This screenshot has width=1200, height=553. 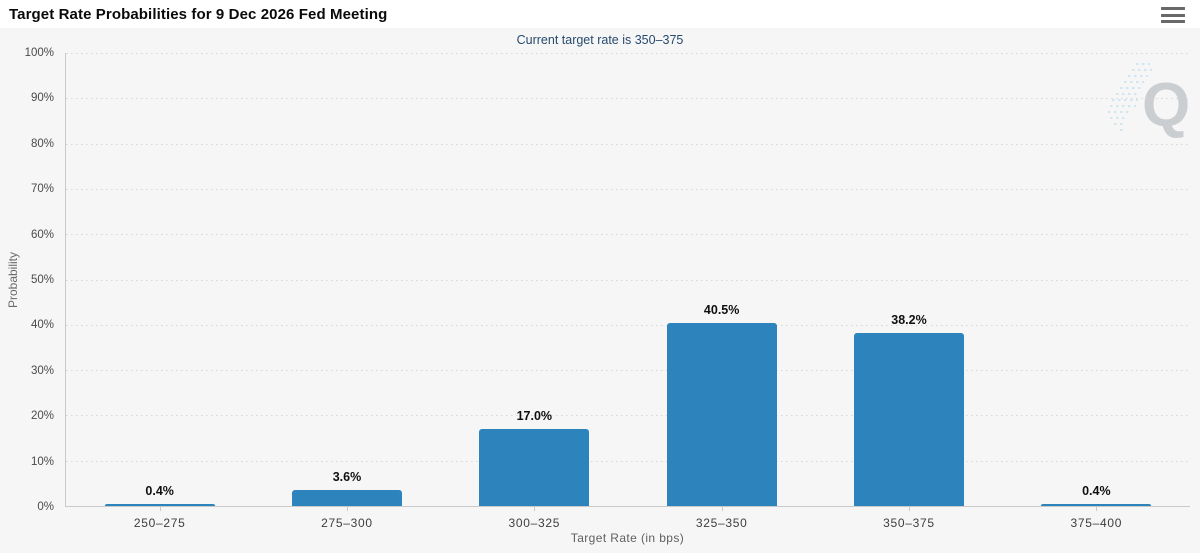 I want to click on y-tick-label: 30%, so click(x=42, y=370).